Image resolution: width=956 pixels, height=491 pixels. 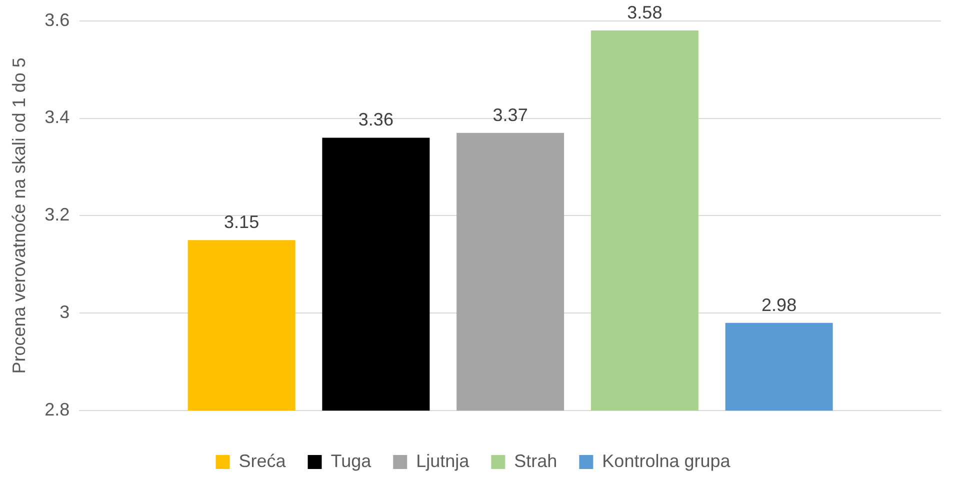 I want to click on legend-label: Kontrolna grupa, so click(x=667, y=460).